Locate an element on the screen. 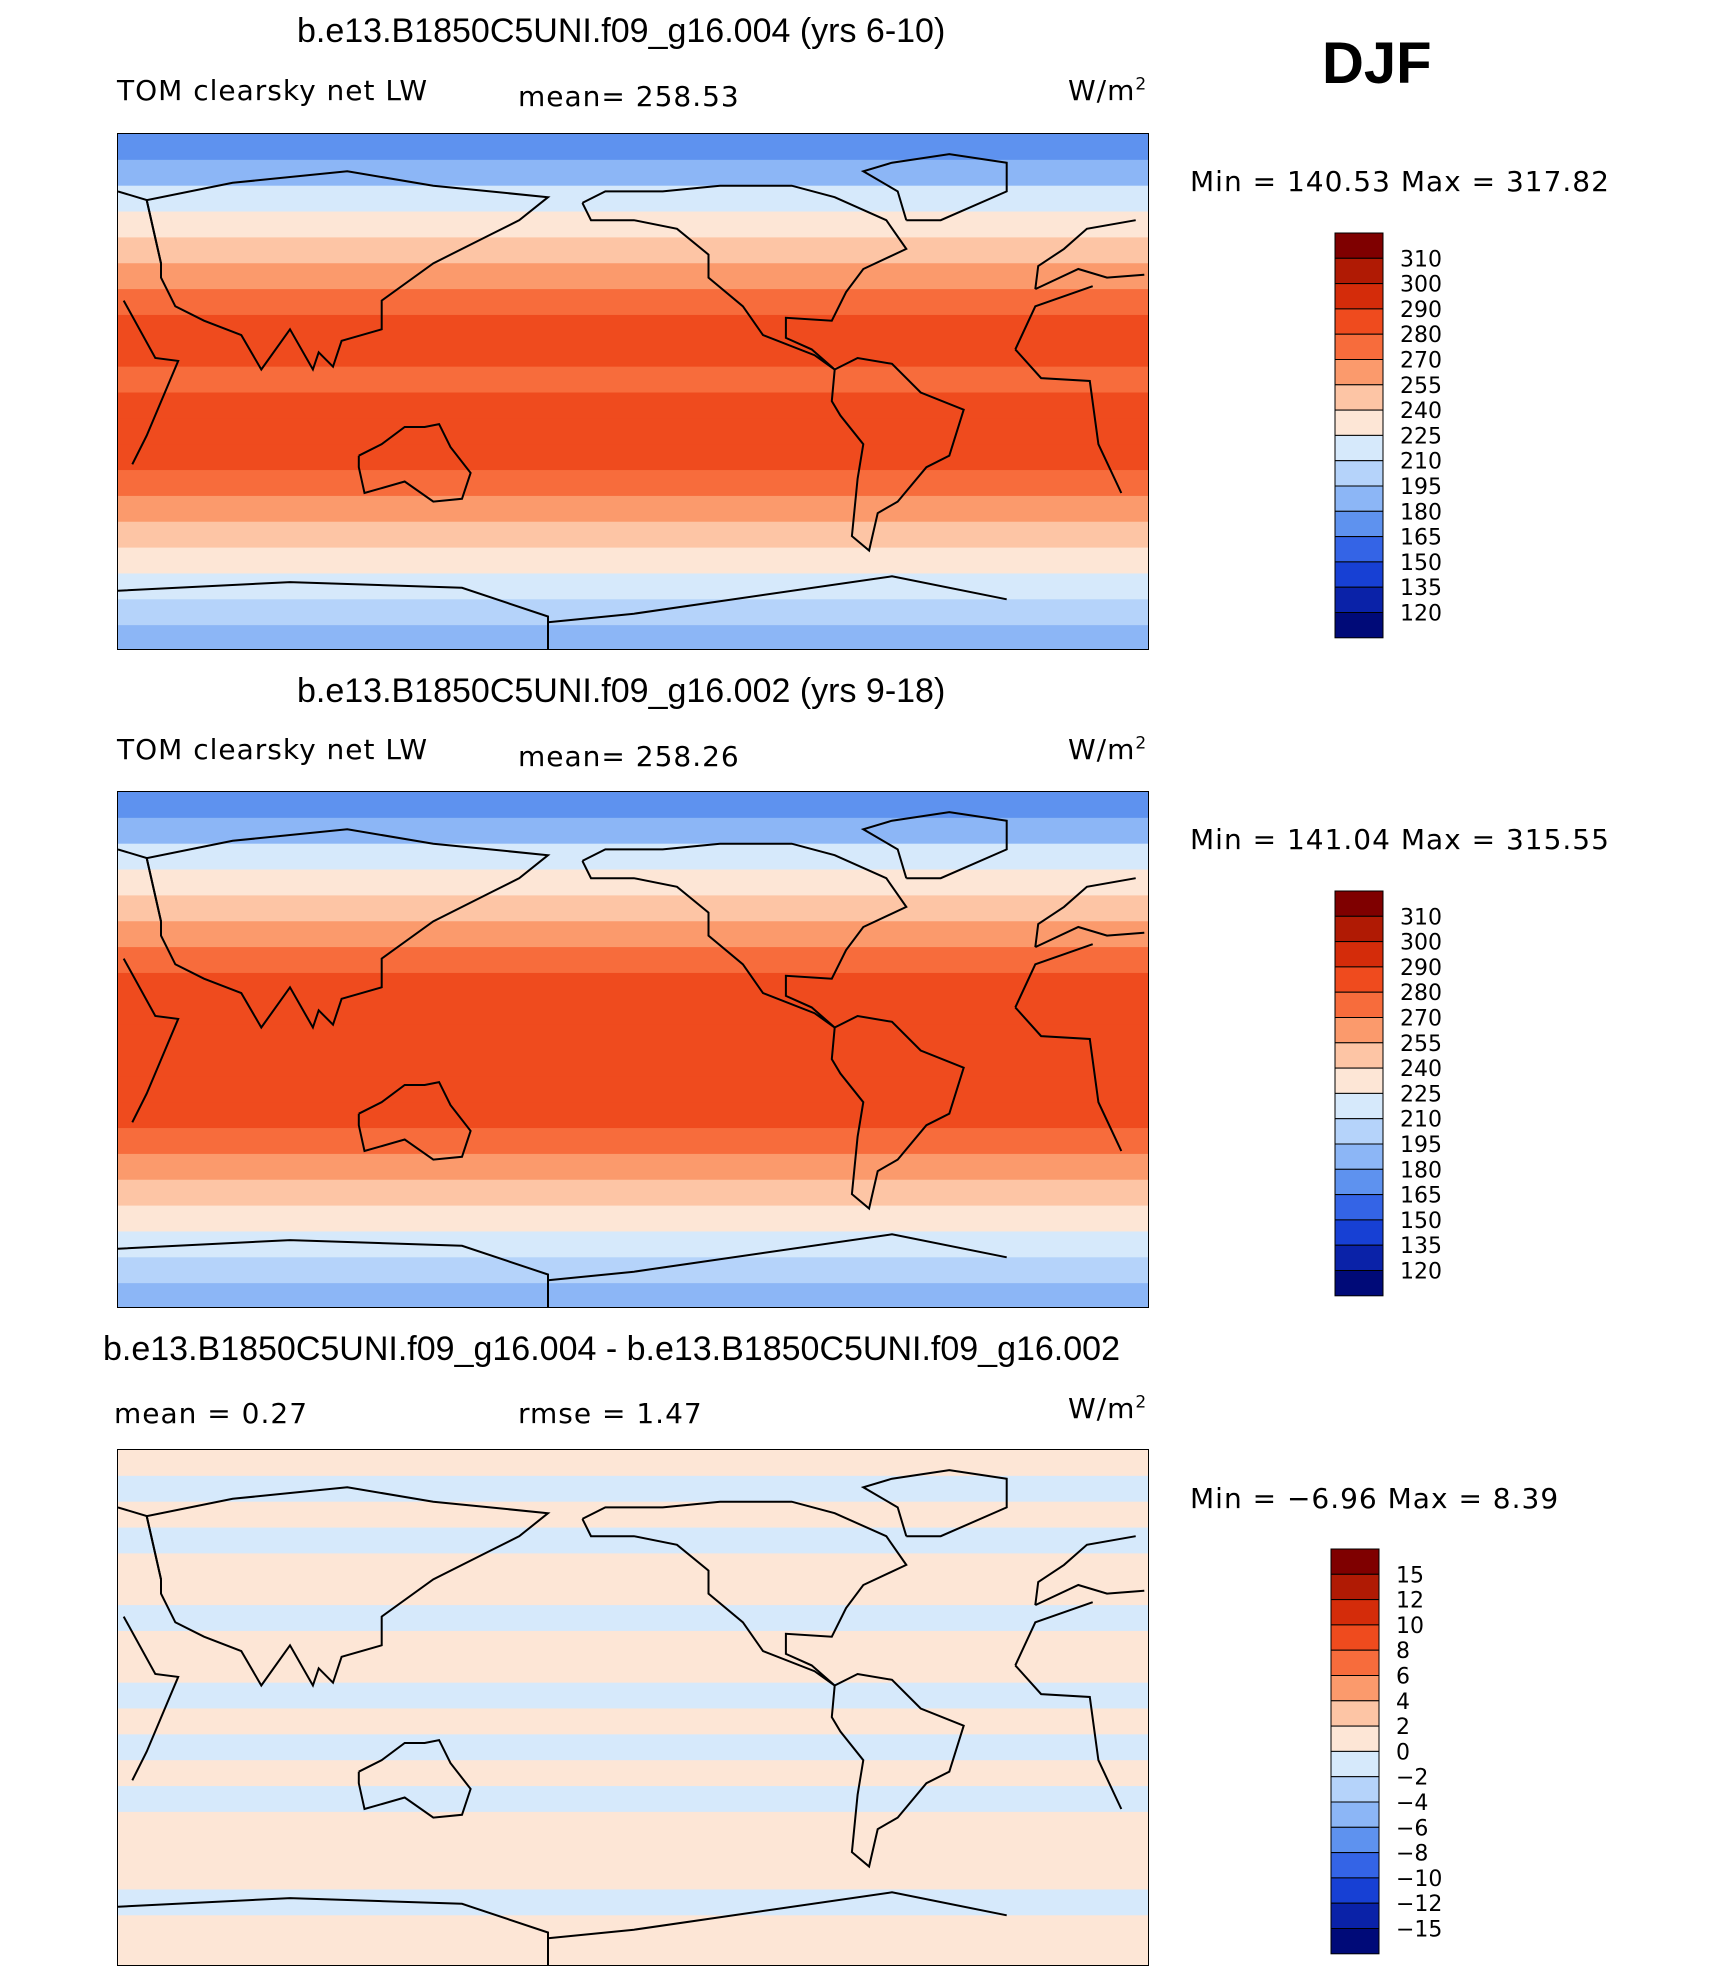 The height and width of the screenshot is (1969, 1710). colorbar-tick-label: 280 is located at coordinates (1421, 993).